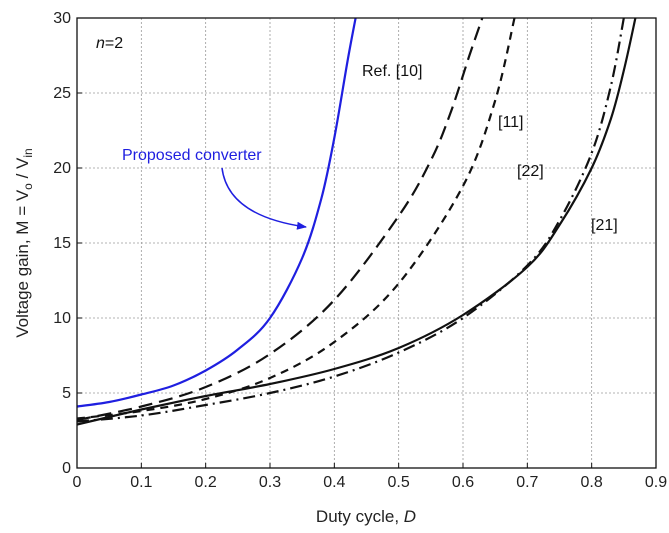 The image size is (669, 533). Describe the element at coordinates (62, 93) in the screenshot. I see `y-tick-label: 25` at that location.